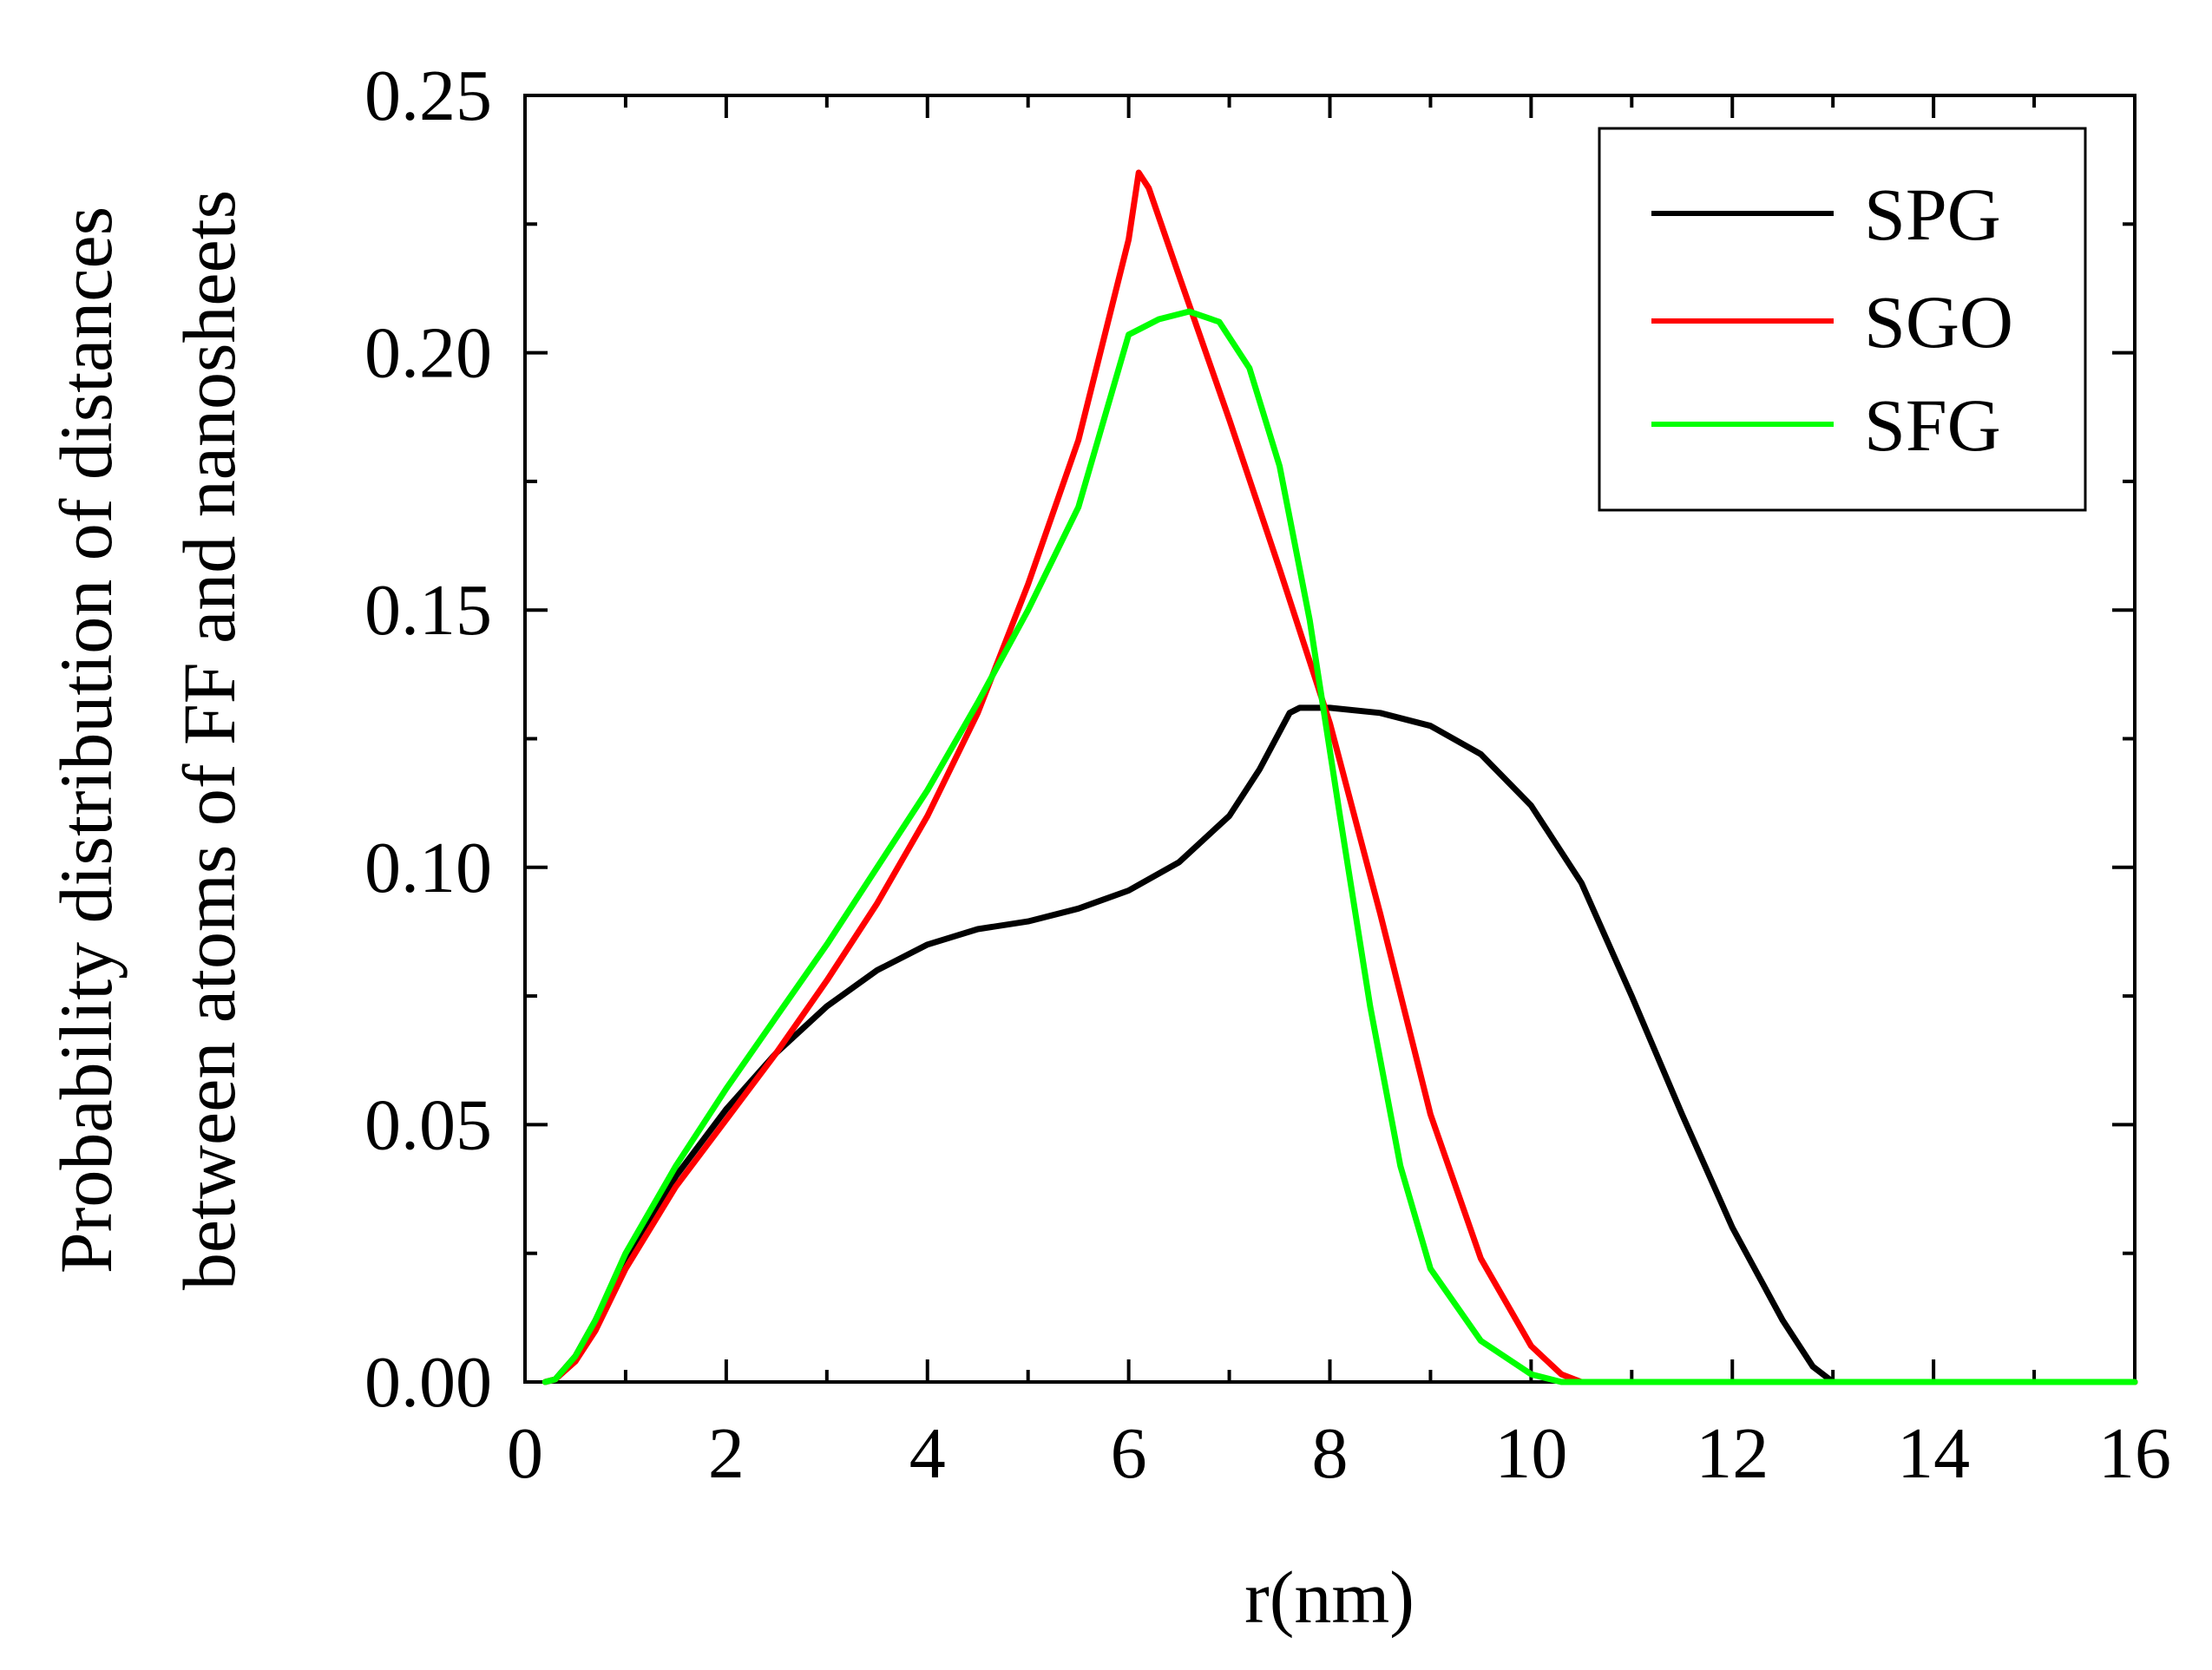  What do you see at coordinates (428, 868) in the screenshot?
I see `y-tick-label: 0.10` at bounding box center [428, 868].